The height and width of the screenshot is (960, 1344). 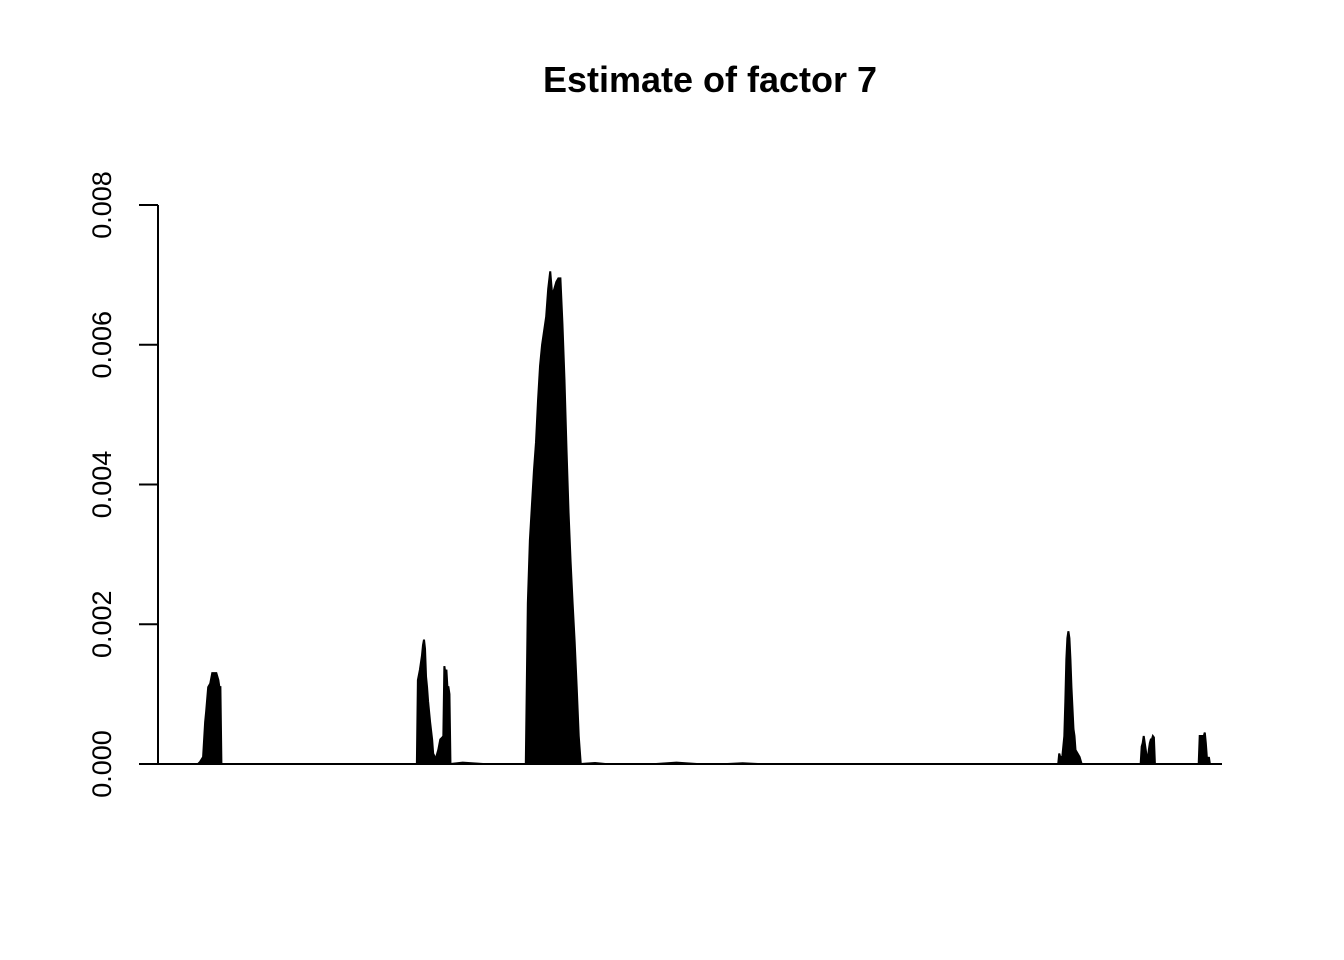 What do you see at coordinates (102, 485) in the screenshot?
I see `y-tick-label: 0.004` at bounding box center [102, 485].